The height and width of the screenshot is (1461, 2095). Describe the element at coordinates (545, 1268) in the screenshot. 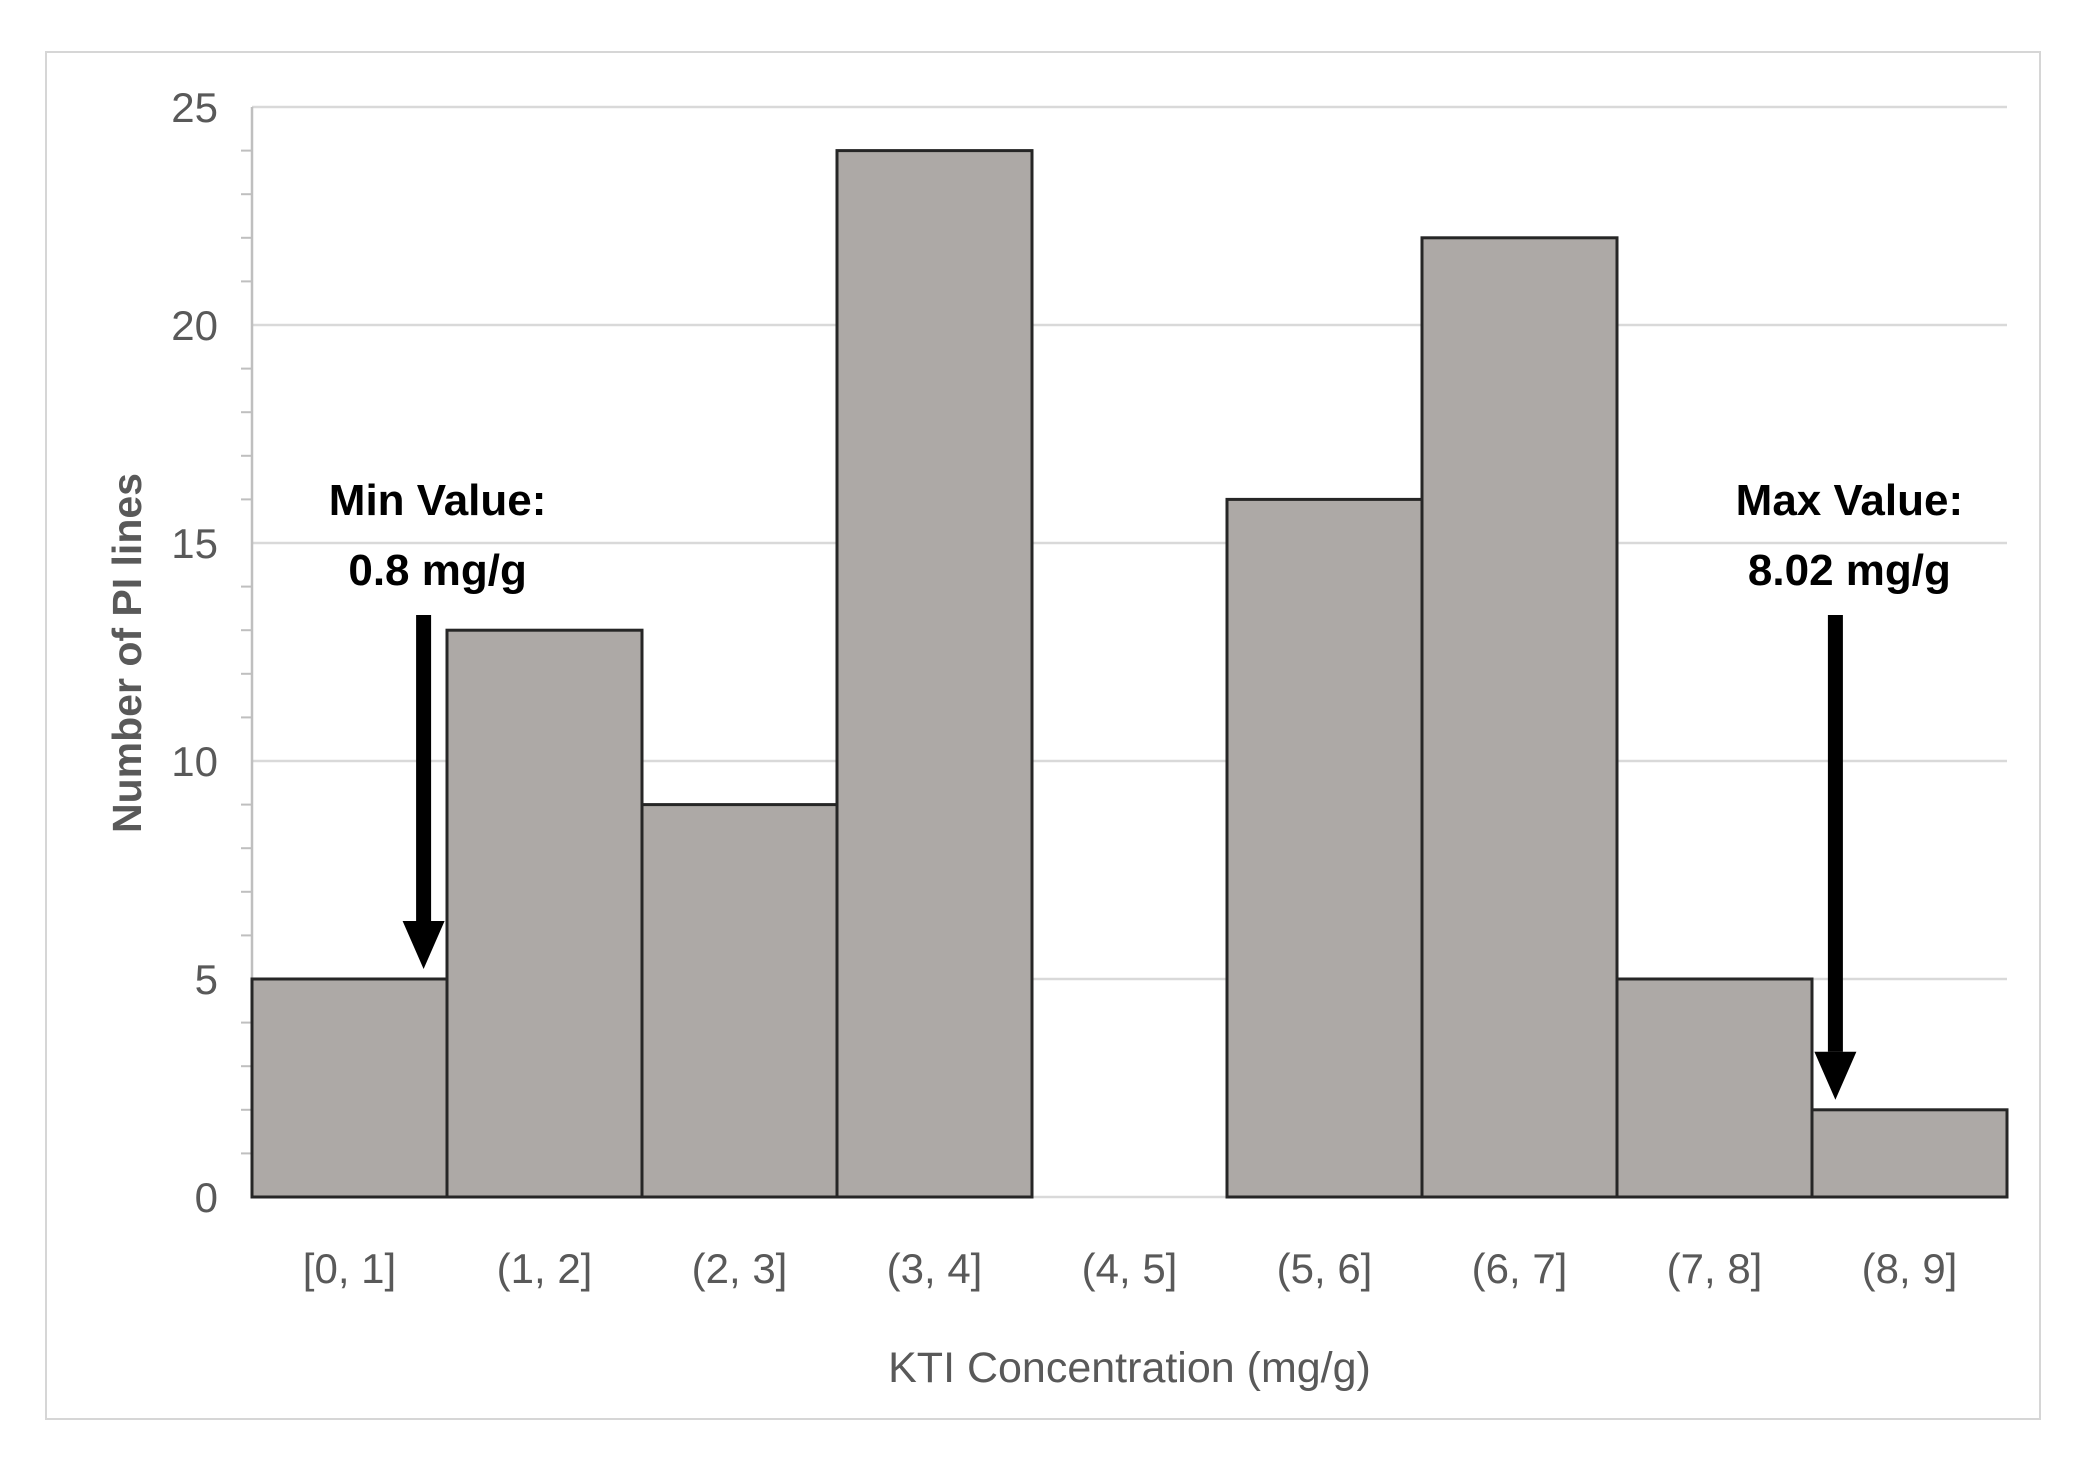

I see `x-tick-label: (1, 2]` at that location.